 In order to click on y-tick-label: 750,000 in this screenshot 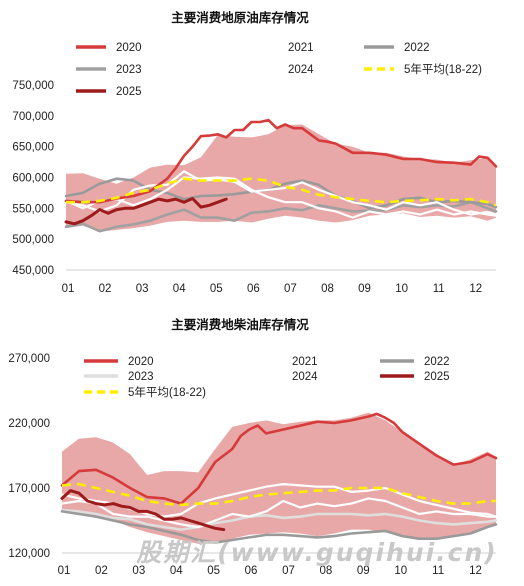, I will do `click(33, 86)`.